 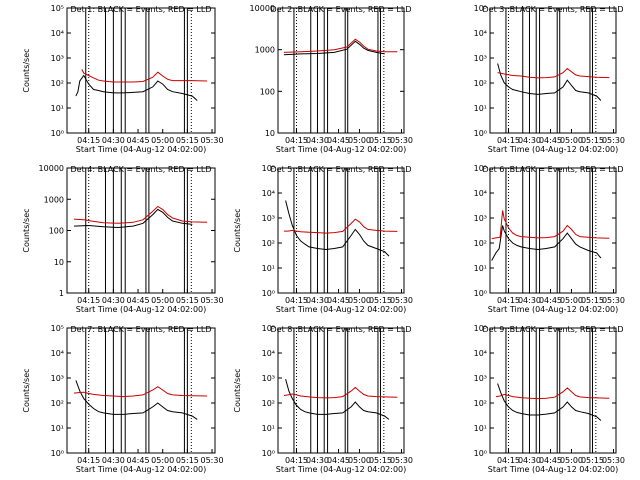 What do you see at coordinates (141, 169) in the screenshot?
I see `panel-title: Det 4: BLACK = Events, RED = LLD` at bounding box center [141, 169].